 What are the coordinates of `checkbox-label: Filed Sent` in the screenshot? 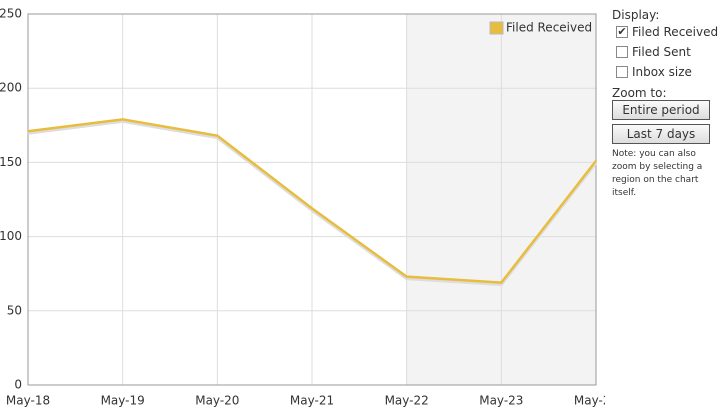 It's located at (661, 52).